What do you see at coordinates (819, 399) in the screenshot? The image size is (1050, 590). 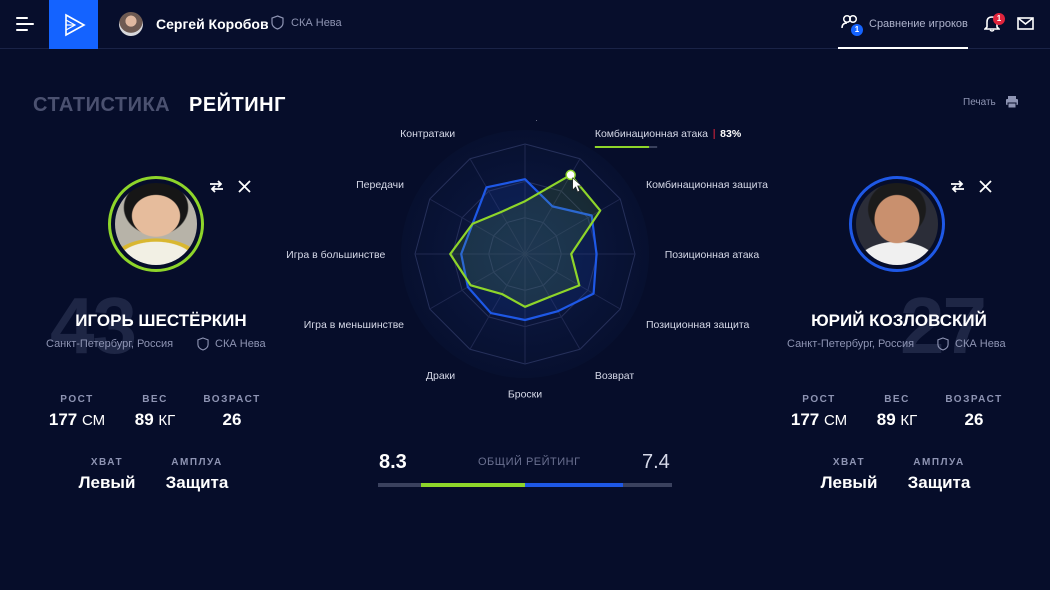 I see `stat-label: РОСТ` at bounding box center [819, 399].